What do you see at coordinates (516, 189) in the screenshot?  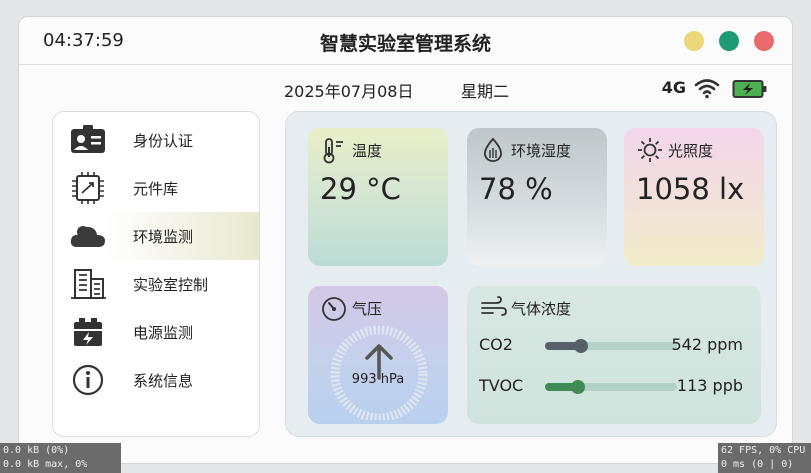 I see `humidity-value: 78 %` at bounding box center [516, 189].